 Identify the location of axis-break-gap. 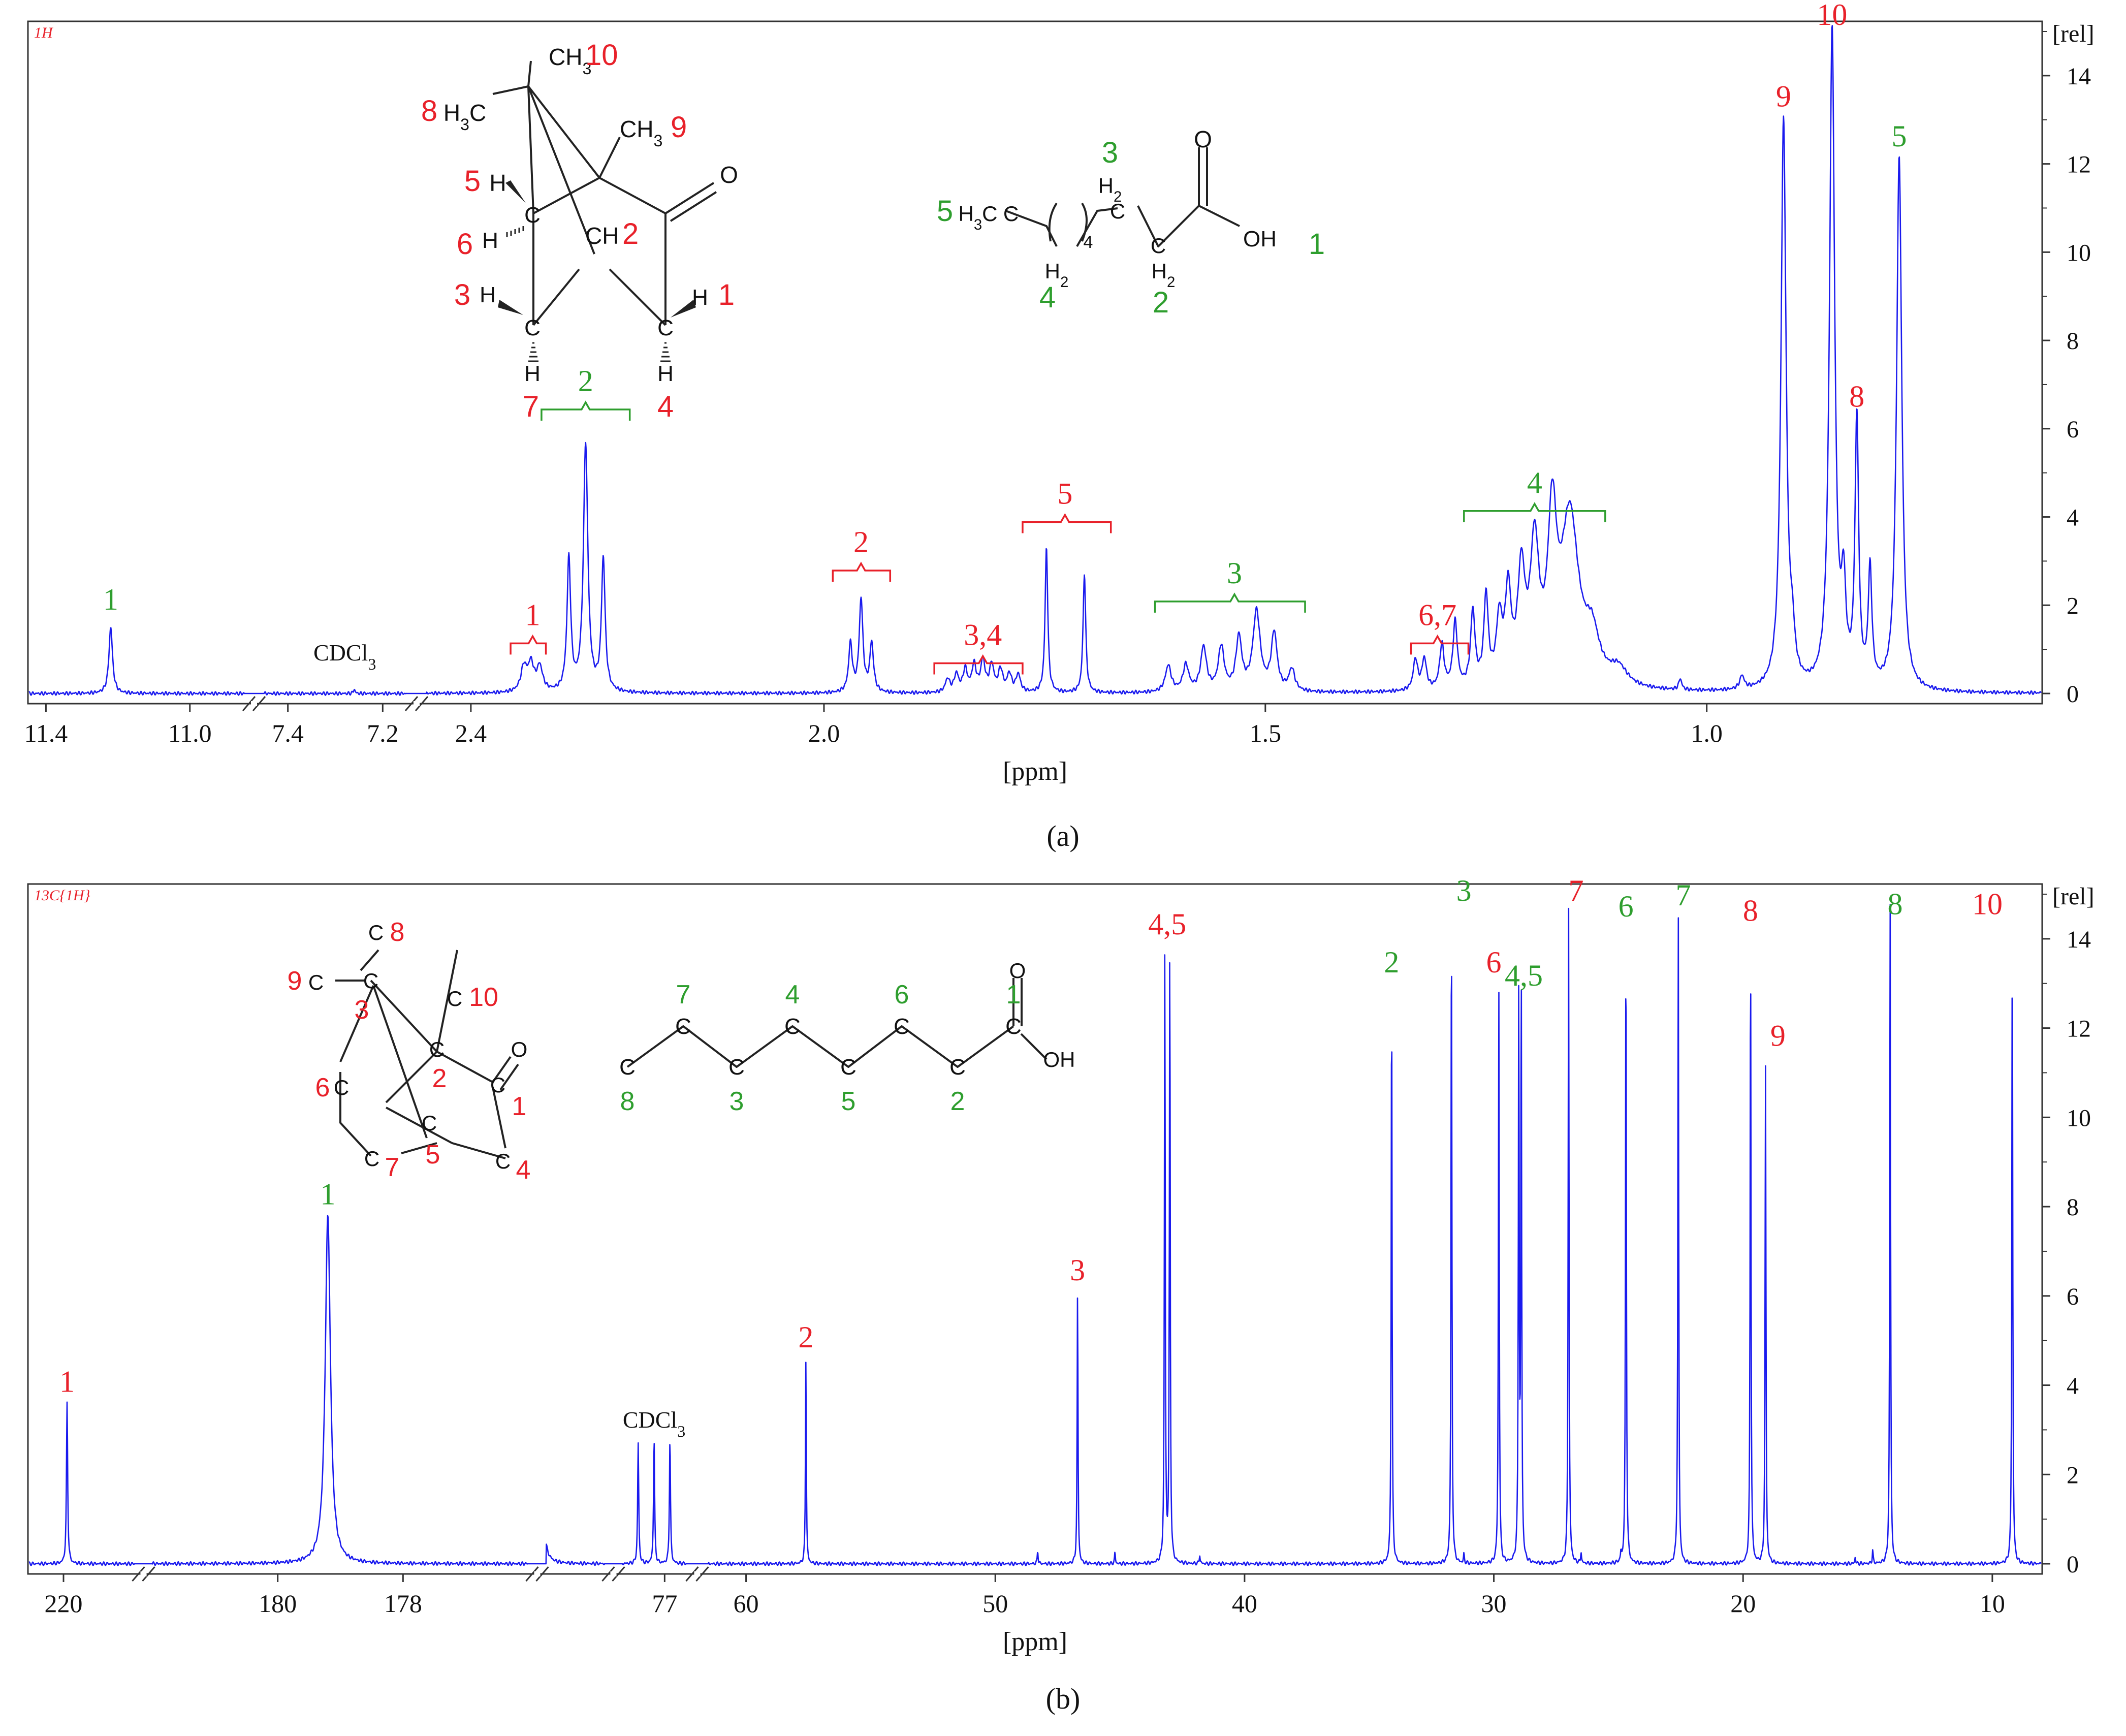
(144, 1573).